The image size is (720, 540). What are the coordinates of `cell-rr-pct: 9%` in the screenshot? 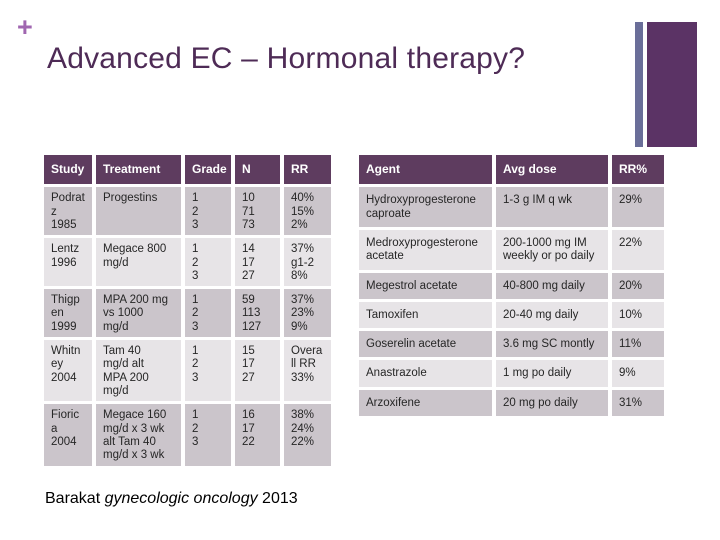 It's located at (638, 373).